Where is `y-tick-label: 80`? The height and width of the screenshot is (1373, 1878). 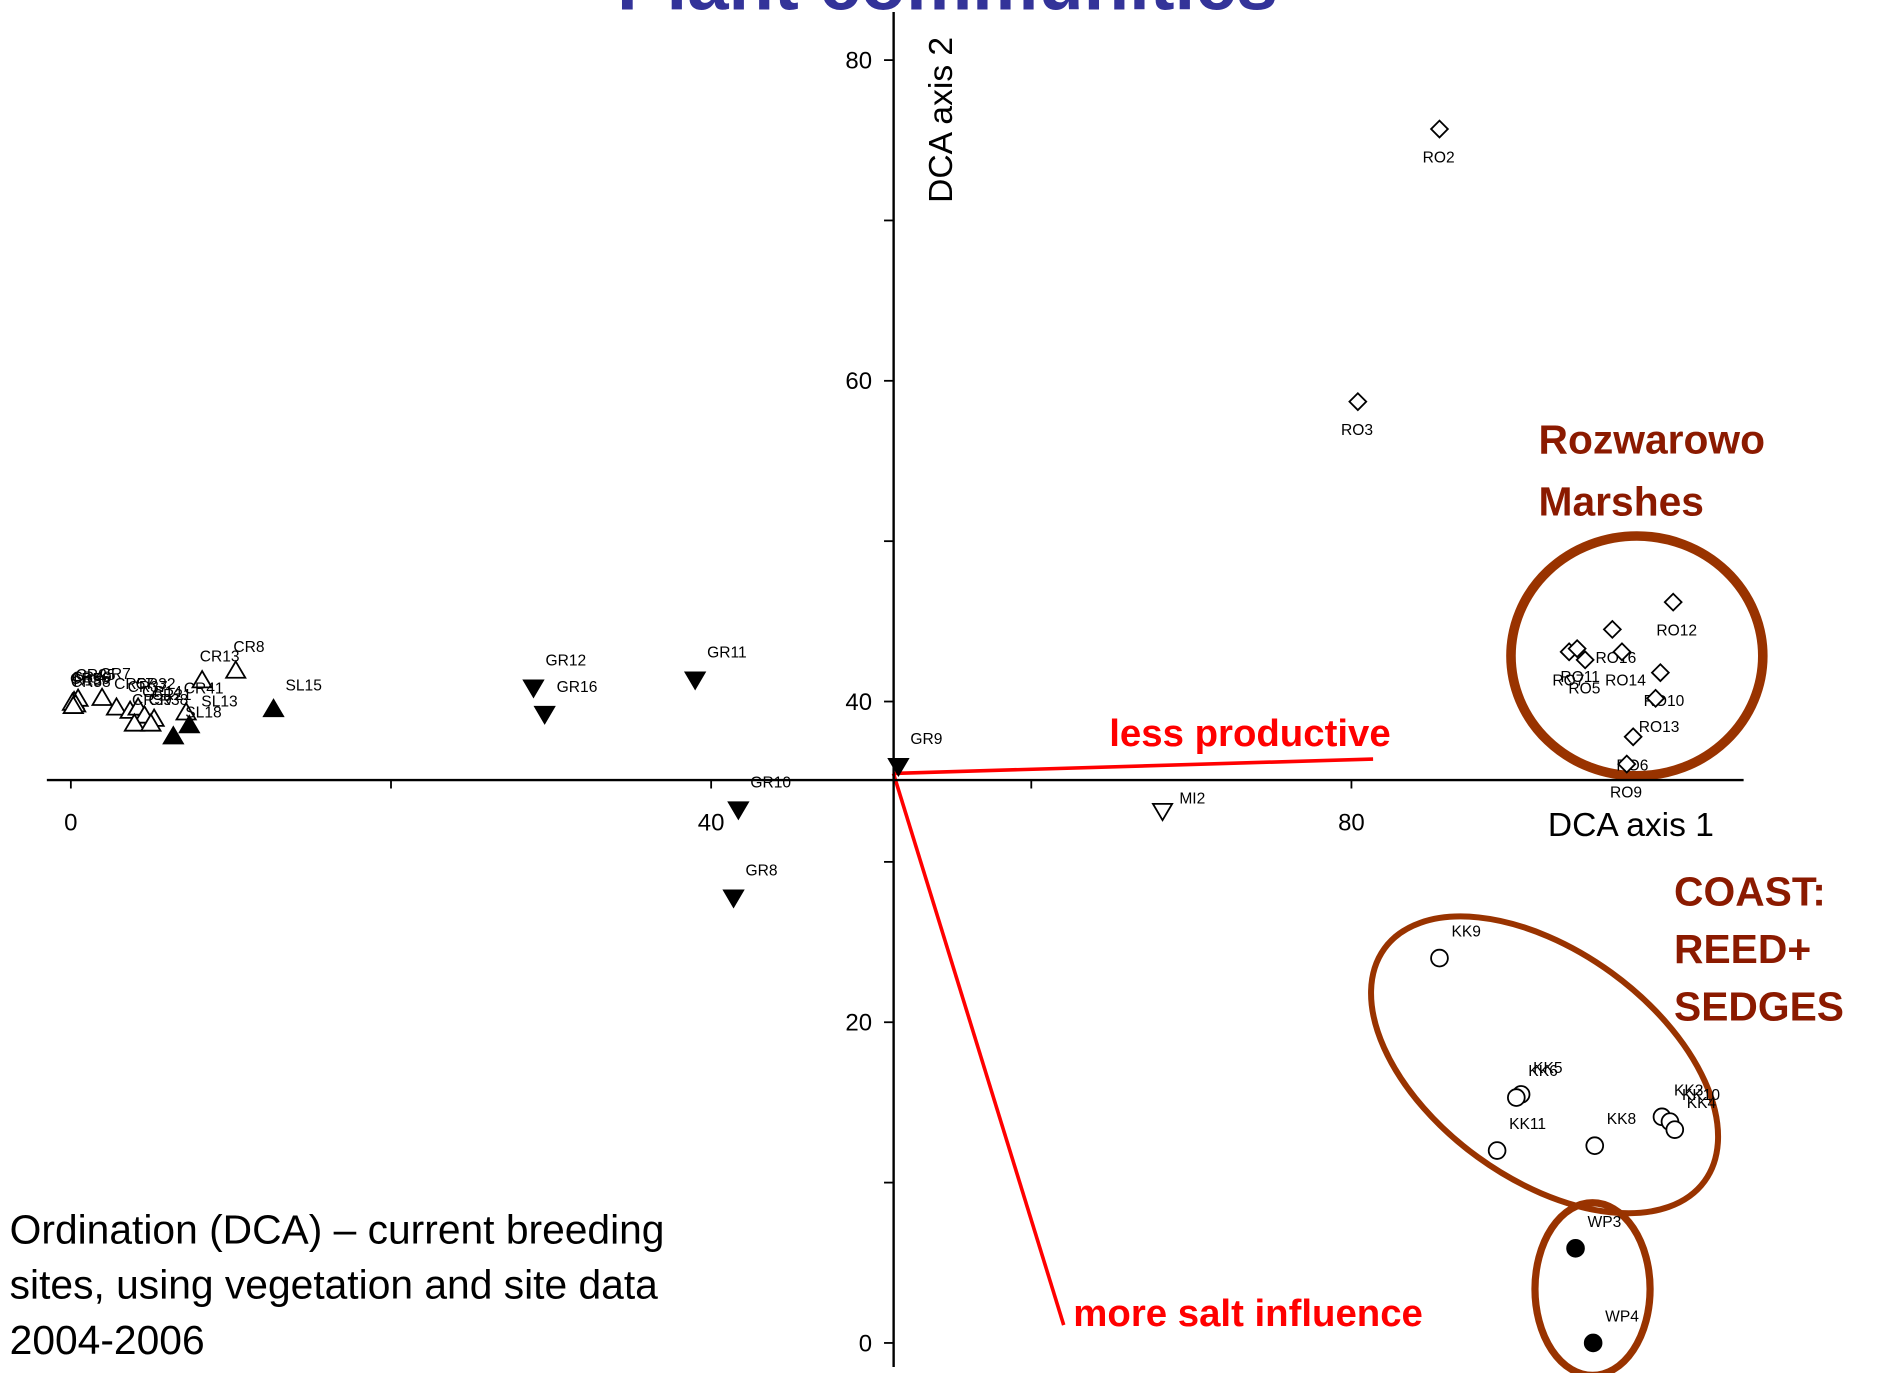
y-tick-label: 80 is located at coordinates (858, 60).